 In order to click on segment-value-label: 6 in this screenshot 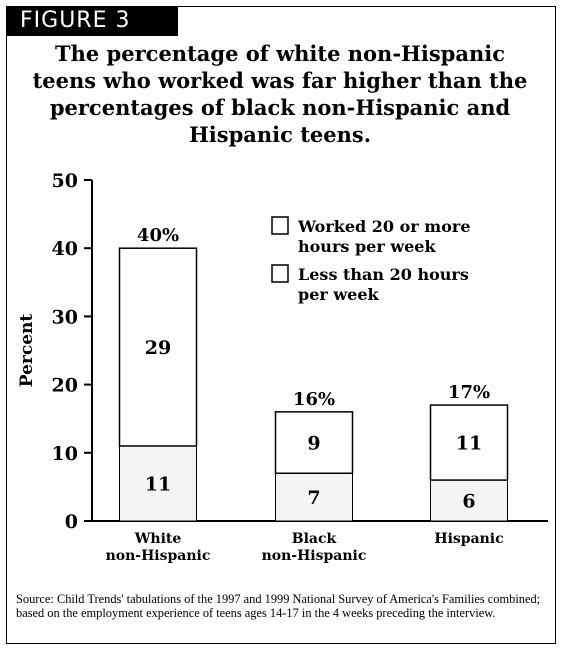, I will do `click(468, 502)`.